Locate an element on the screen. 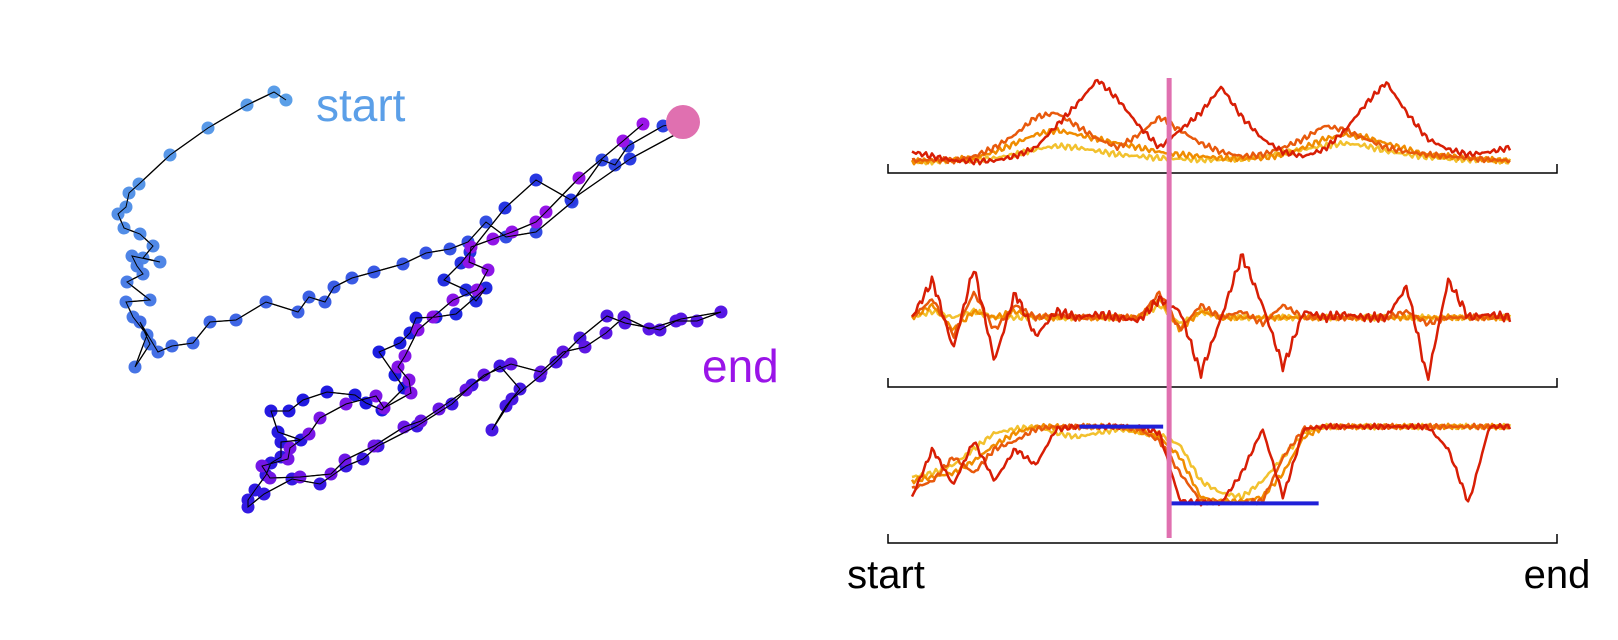 The height and width of the screenshot is (640, 1618). end-annotation: end is located at coordinates (740, 366).